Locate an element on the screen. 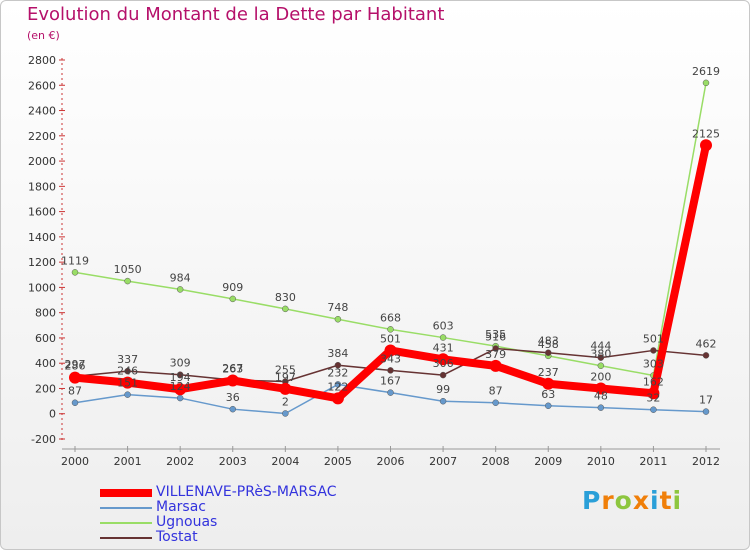 This screenshot has width=750, height=550. logo-letter: o is located at coordinates (623, 500).